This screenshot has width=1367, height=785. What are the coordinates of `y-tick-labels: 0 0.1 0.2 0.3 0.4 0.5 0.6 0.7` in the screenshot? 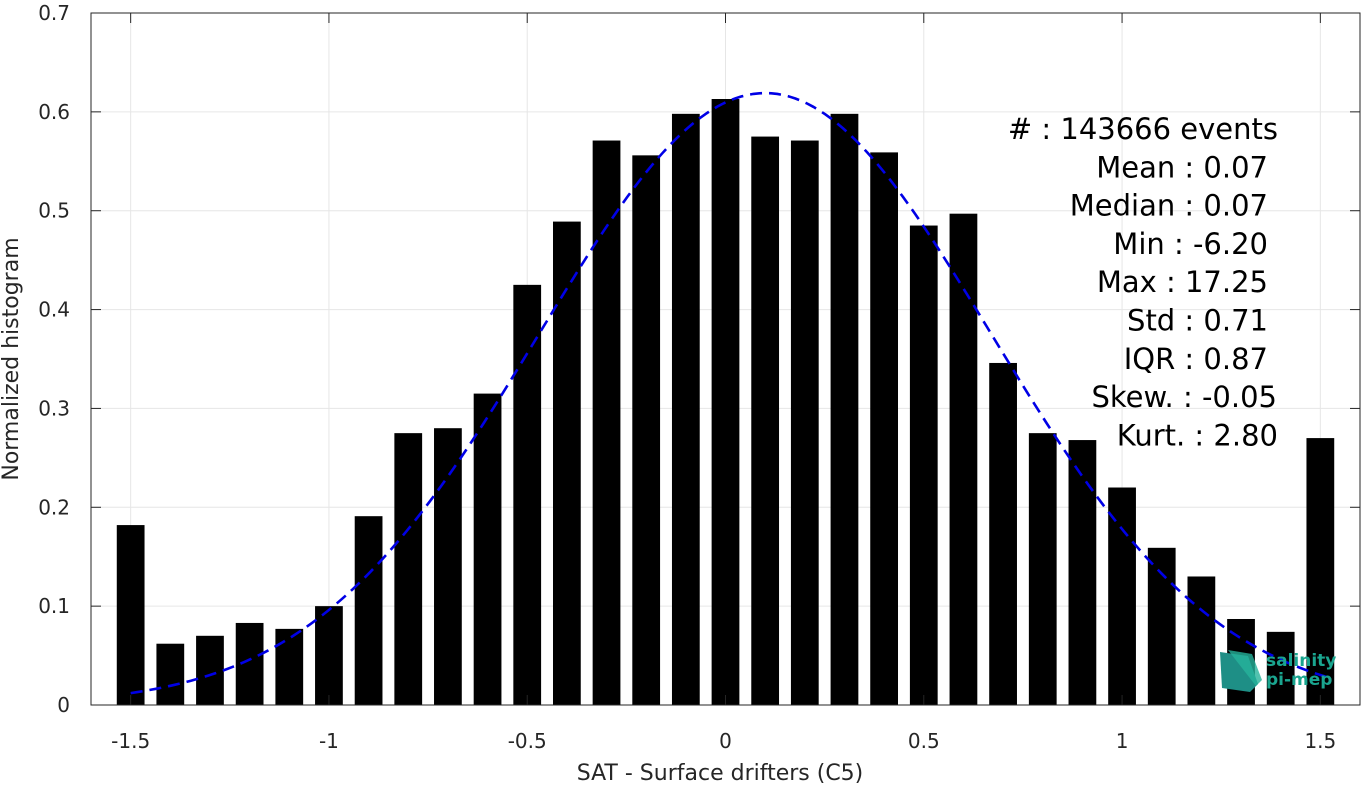 It's located at (54, 359).